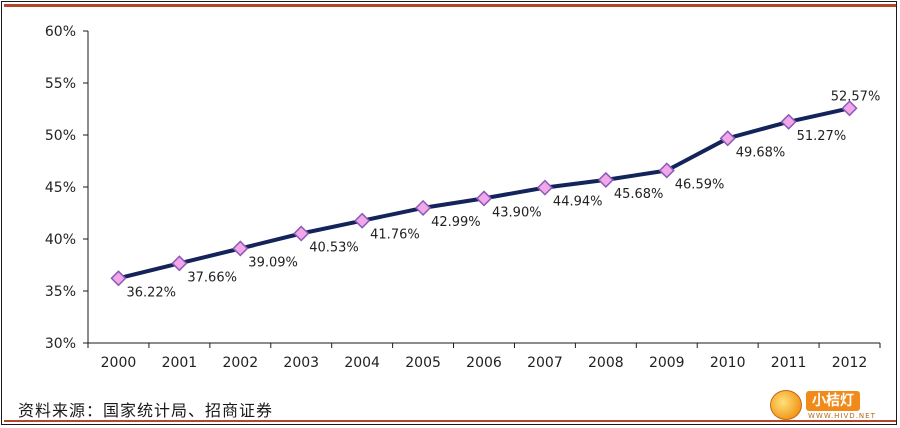 Image resolution: width=900 pixels, height=428 pixels. What do you see at coordinates (60, 136) in the screenshot?
I see `y-tick-label: 50%` at bounding box center [60, 136].